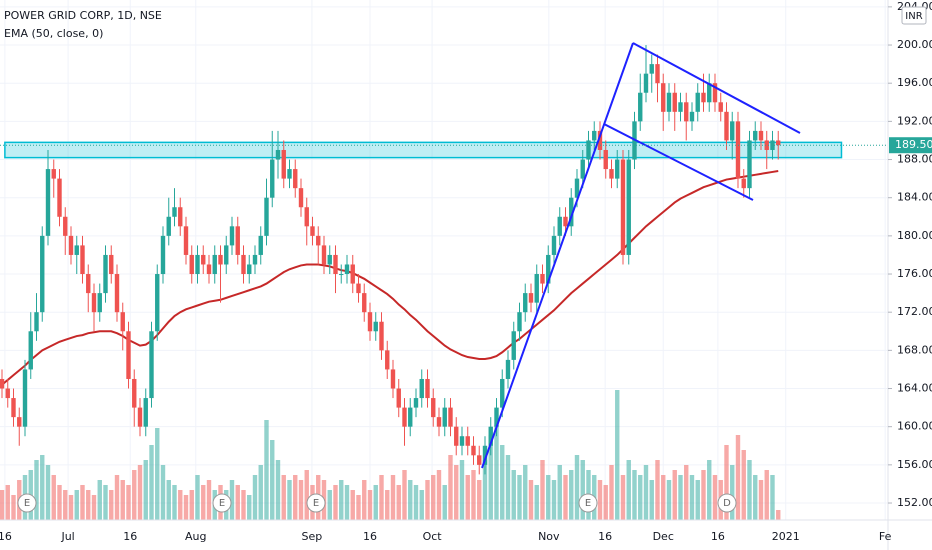 Image resolution: width=932 pixels, height=550 pixels. Describe the element at coordinates (53, 33) in the screenshot. I see `indicator-label: EMA (50, close, 0)` at that location.